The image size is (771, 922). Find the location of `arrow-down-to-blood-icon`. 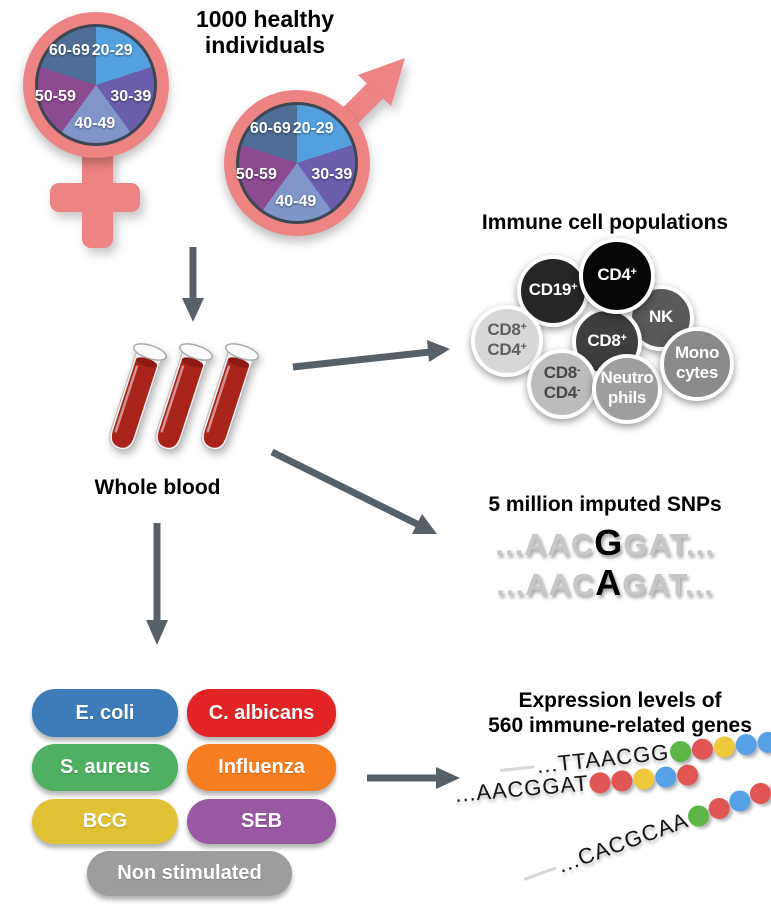

arrow-down-to-blood-icon is located at coordinates (193, 284).